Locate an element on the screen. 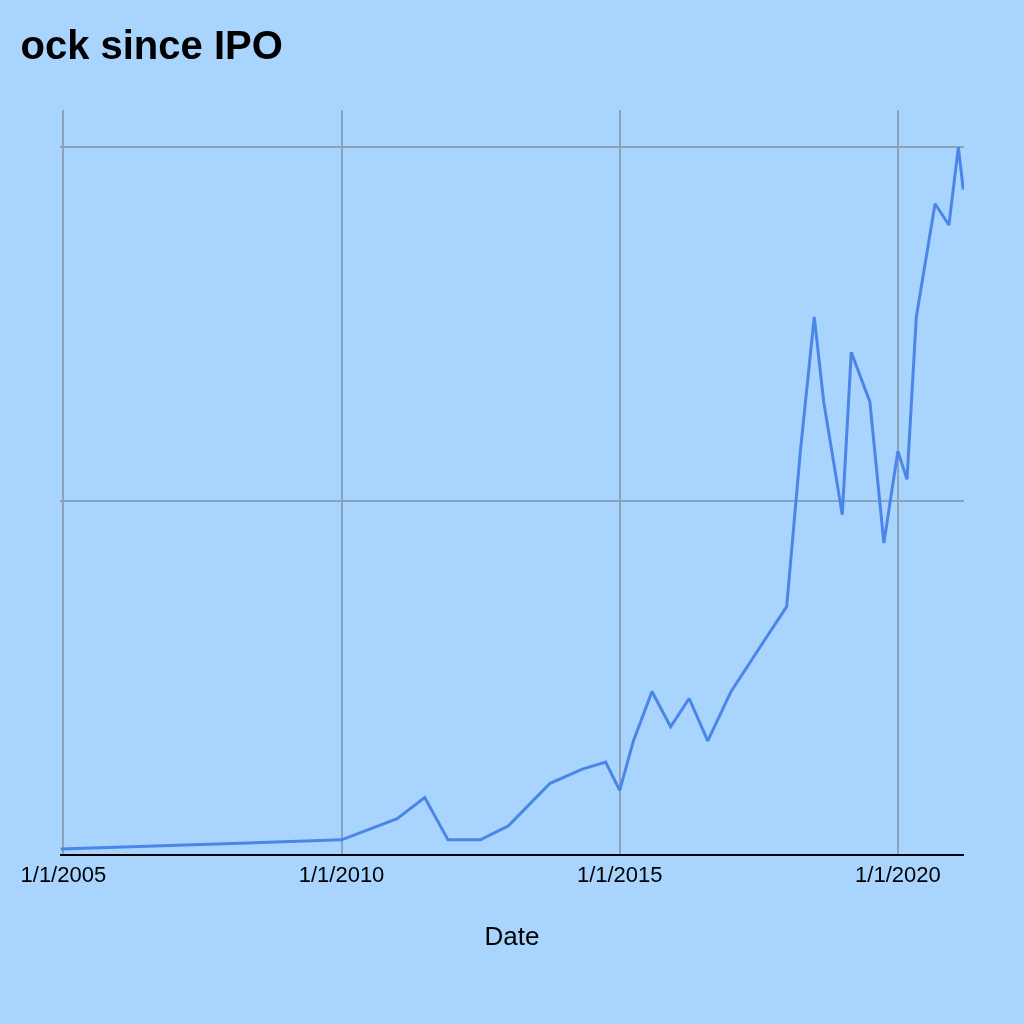 The image size is (1024, 1024). x-tick-label: 1/1/2005 is located at coordinates (63, 875).